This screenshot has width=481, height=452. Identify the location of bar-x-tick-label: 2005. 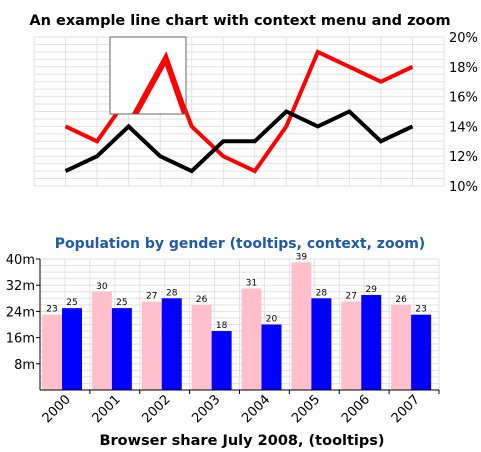
(306, 409).